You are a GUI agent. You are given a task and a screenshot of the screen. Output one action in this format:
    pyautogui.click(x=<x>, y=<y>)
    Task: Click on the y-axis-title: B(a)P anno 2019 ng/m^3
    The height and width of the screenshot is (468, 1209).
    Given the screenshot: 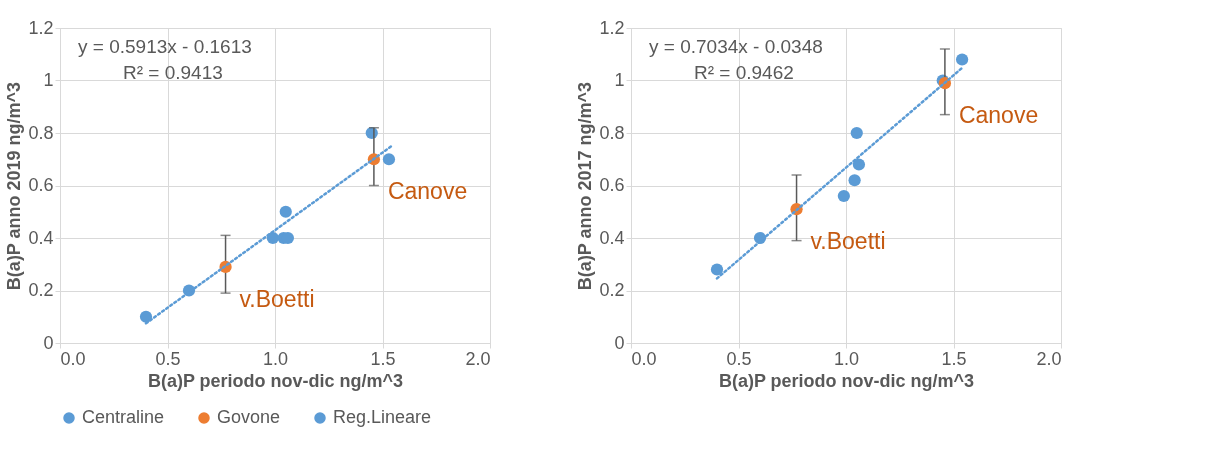 What is the action you would take?
    pyautogui.click(x=14, y=186)
    